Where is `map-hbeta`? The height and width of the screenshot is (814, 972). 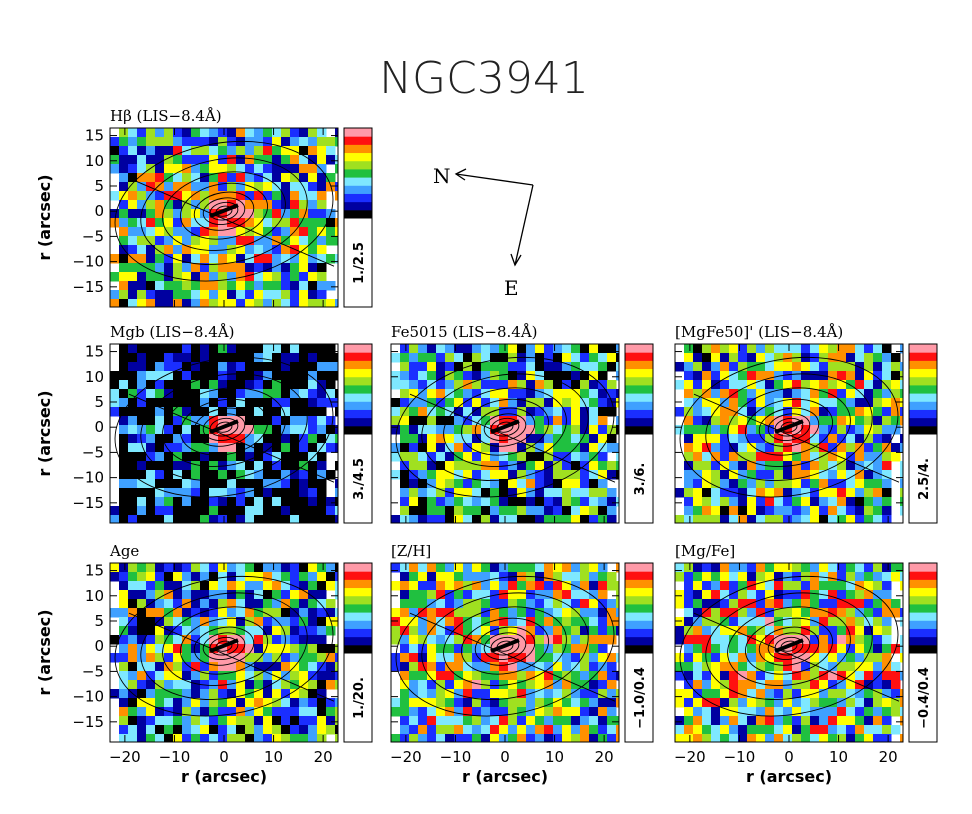
map-hbeta is located at coordinates (224, 217).